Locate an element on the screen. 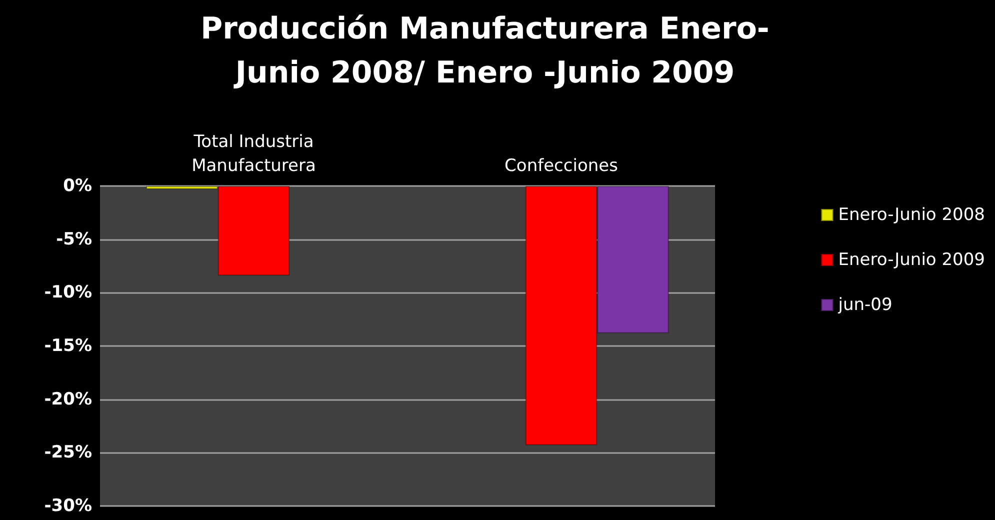 This screenshot has width=995, height=520. legend-label: Enero-Junio 2008 is located at coordinates (912, 215).